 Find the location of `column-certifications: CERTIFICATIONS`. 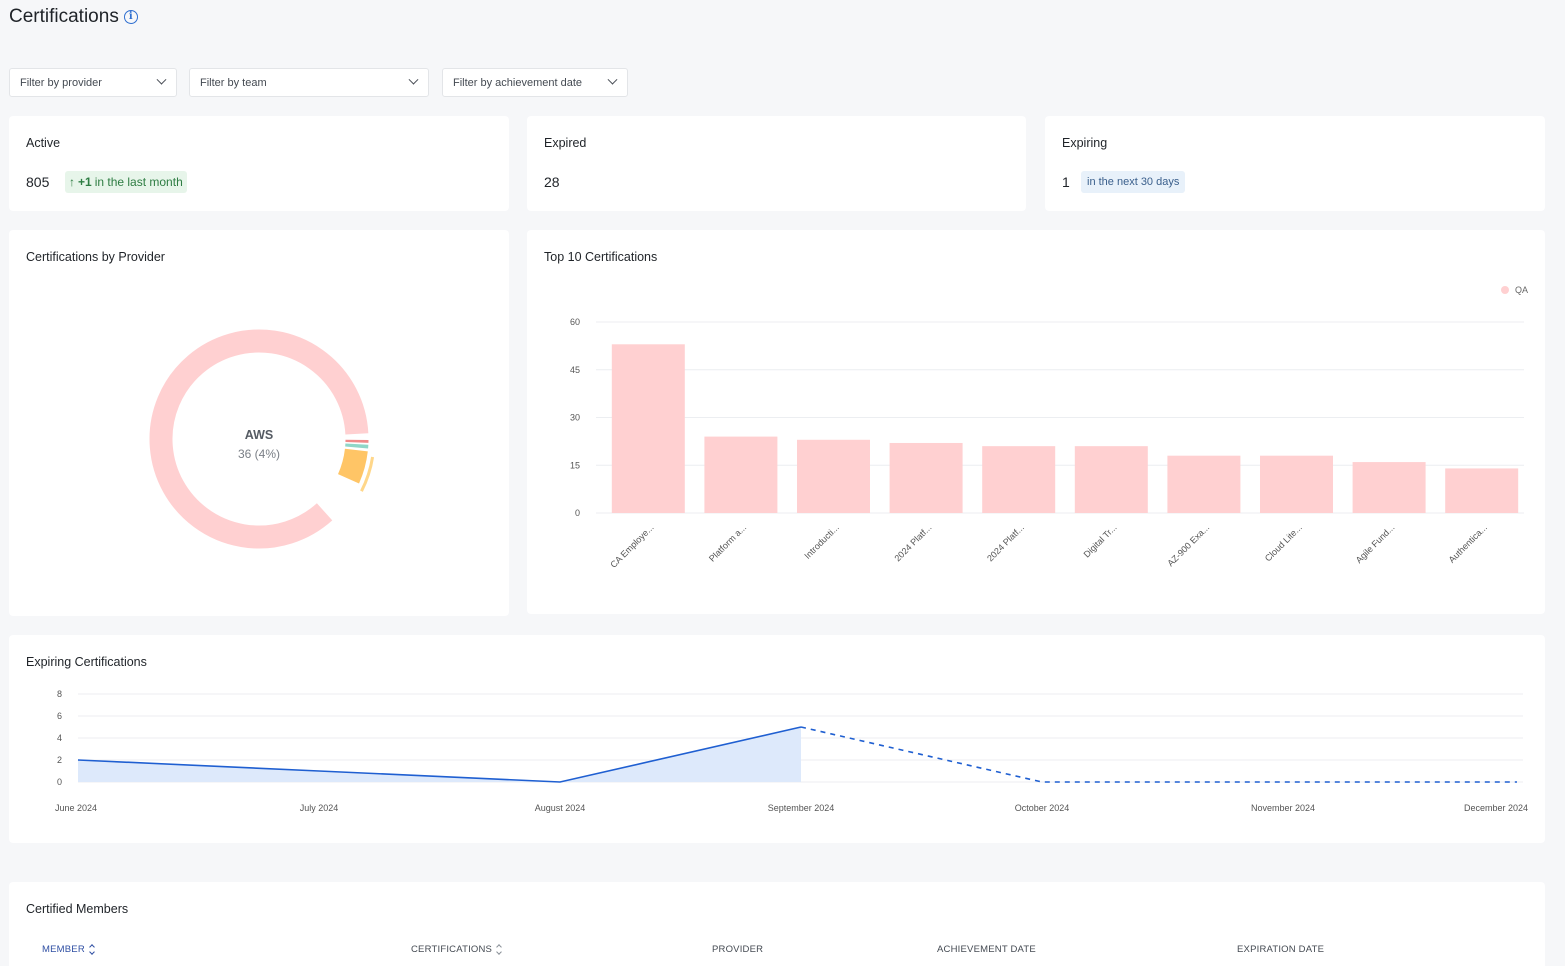

column-certifications: CERTIFICATIONS is located at coordinates (456, 949).